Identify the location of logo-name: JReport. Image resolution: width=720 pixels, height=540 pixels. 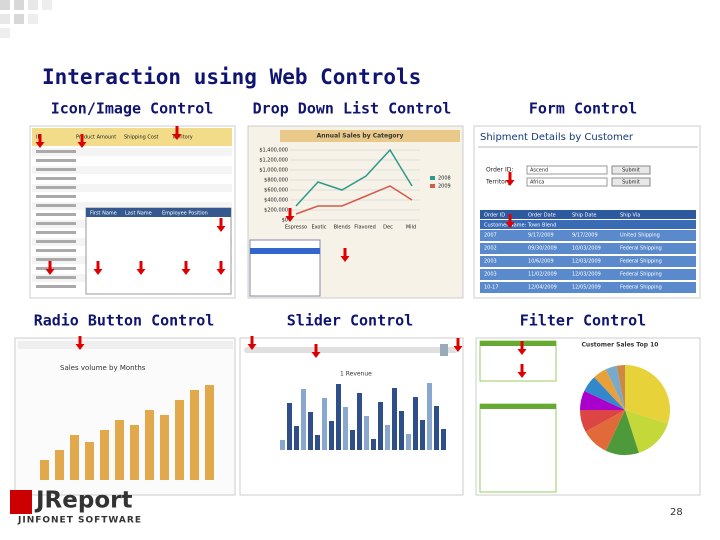
(83, 501).